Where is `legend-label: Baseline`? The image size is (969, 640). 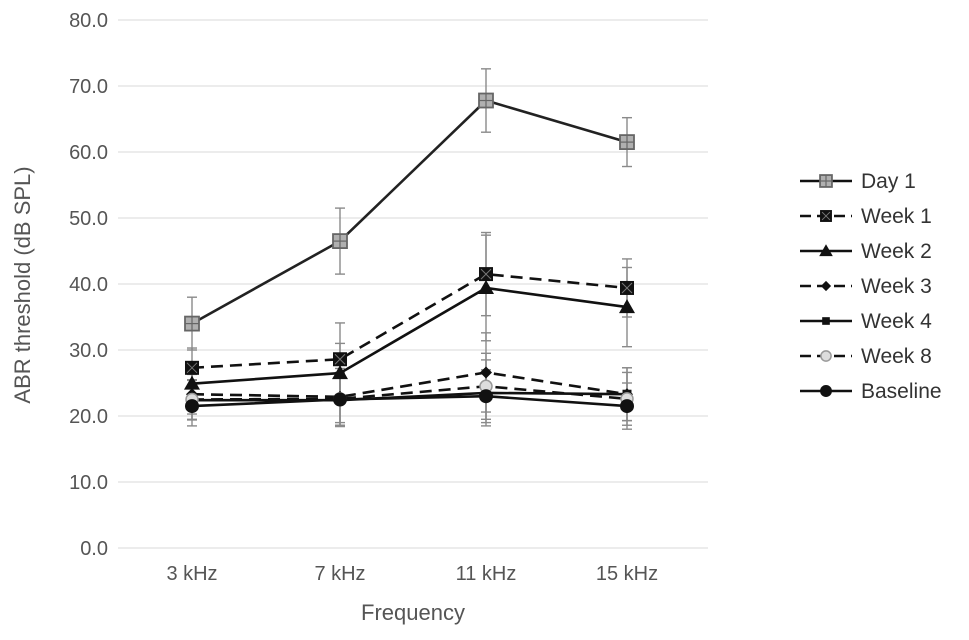 legend-label: Baseline is located at coordinates (901, 391).